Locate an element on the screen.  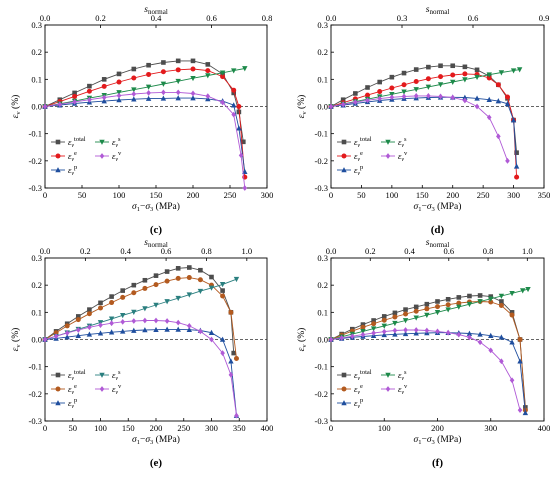
x-axis-title: σ1−σ3 (MPa) is located at coordinates (156, 207).